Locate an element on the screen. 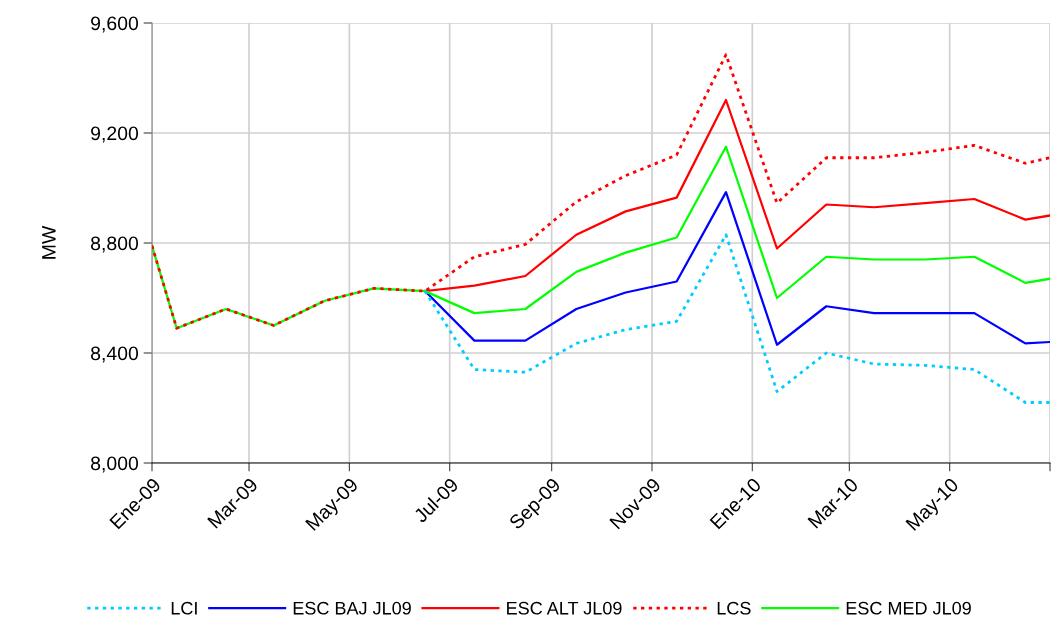 This screenshot has width=1059, height=629. legend-label: ESC ALT JL09 is located at coordinates (564, 608).